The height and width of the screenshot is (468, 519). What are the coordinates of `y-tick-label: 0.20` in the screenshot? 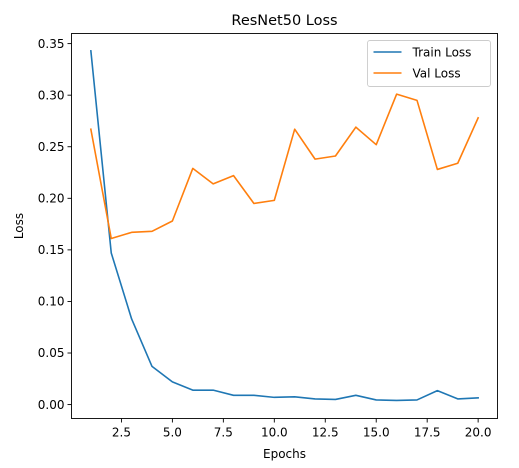 It's located at (51, 199).